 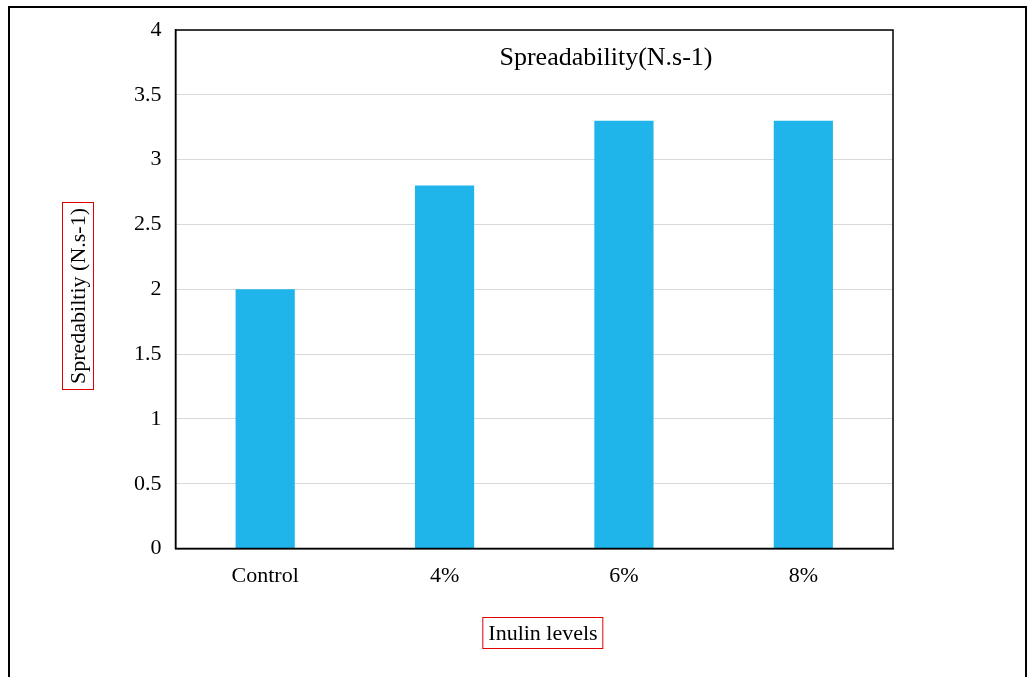 What do you see at coordinates (444, 574) in the screenshot?
I see `x-tick-label: 4%` at bounding box center [444, 574].